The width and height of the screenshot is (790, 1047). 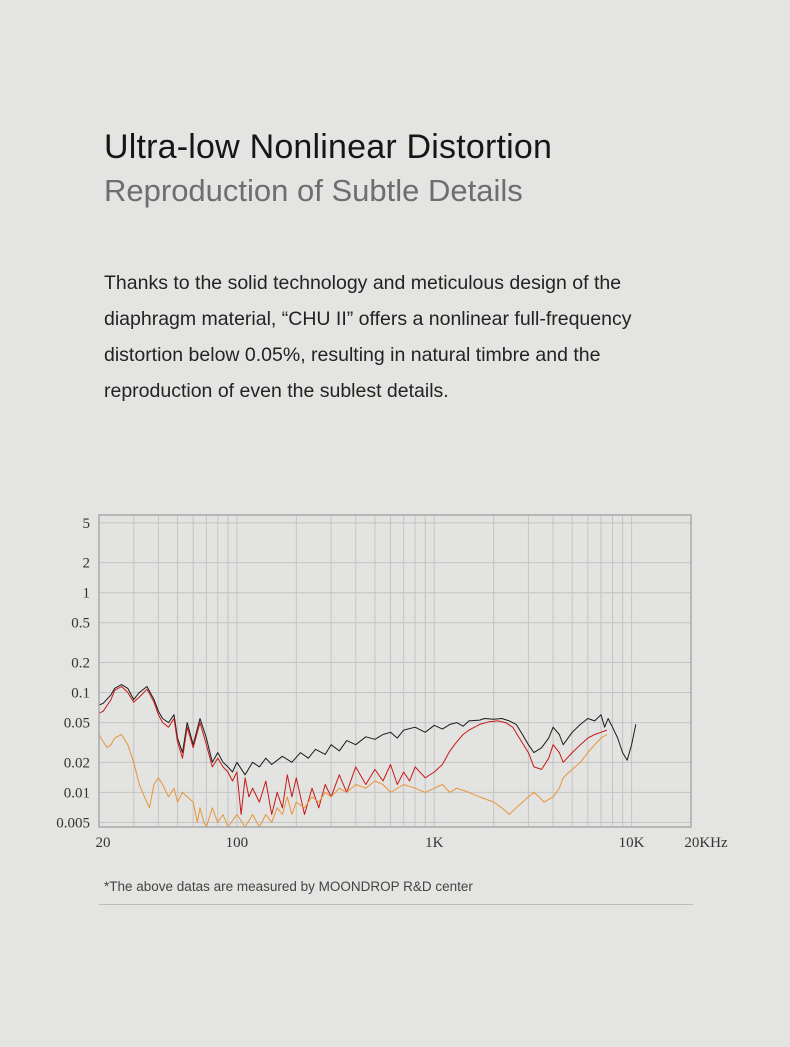 What do you see at coordinates (80, 663) in the screenshot?
I see `y-tick-label: 0.2` at bounding box center [80, 663].